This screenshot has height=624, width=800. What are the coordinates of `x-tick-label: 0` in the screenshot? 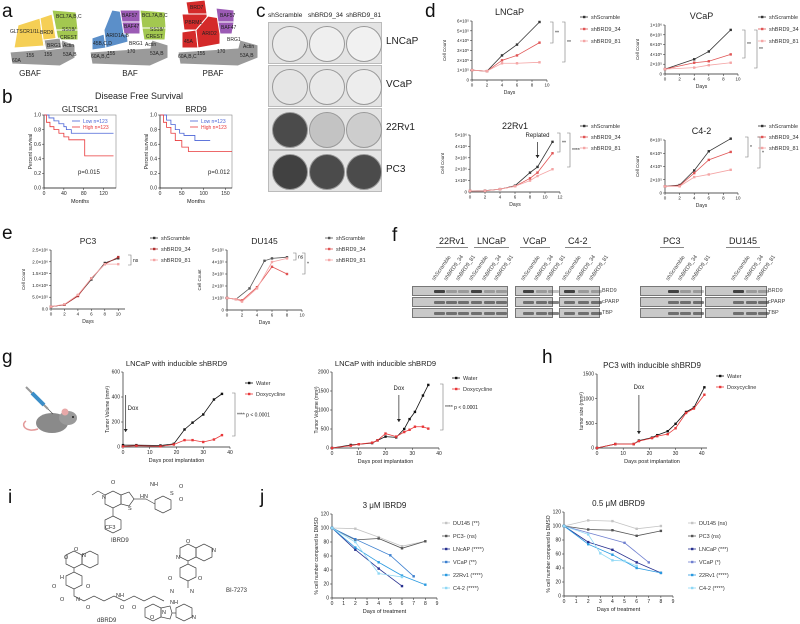 It's located at (44, 194).